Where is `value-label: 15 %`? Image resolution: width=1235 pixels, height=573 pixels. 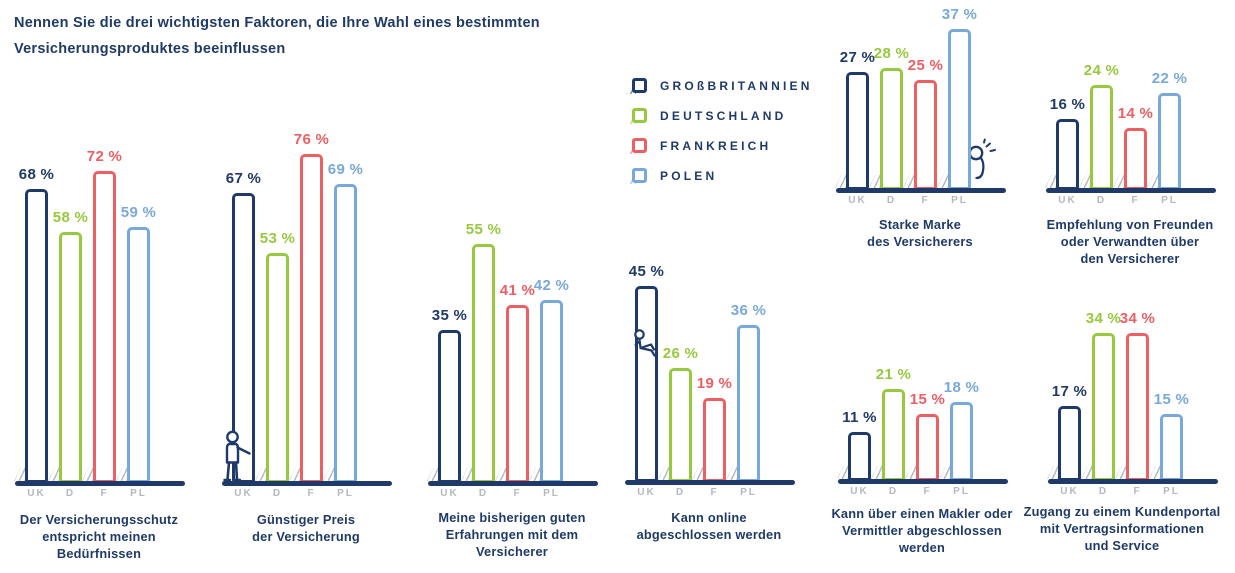
value-label: 15 % is located at coordinates (927, 399).